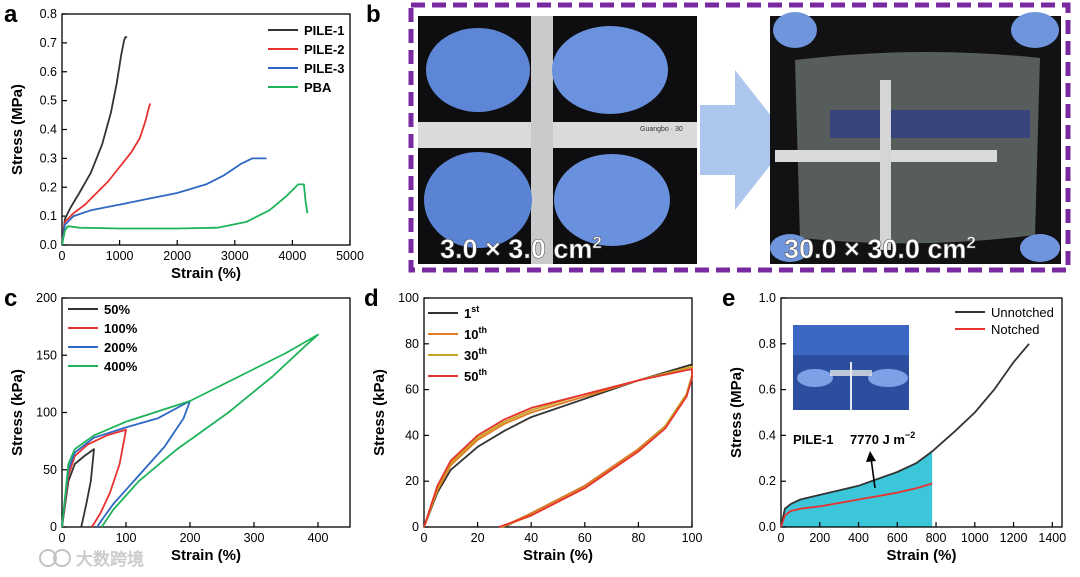 This screenshot has height=577, width=1080. Describe the element at coordinates (412, 435) in the screenshot. I see `y-tick-label: 40` at that location.